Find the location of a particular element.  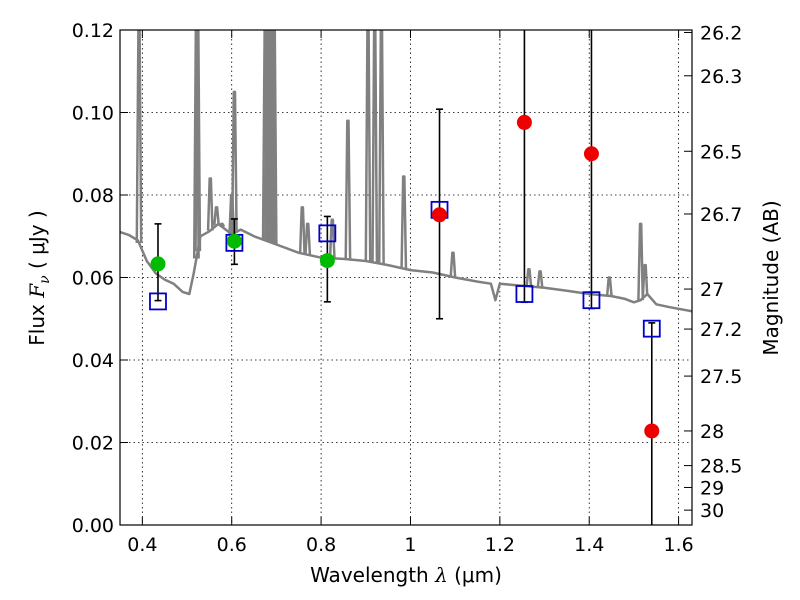

x-tick-label-1: 0.6 is located at coordinates (232, 545).